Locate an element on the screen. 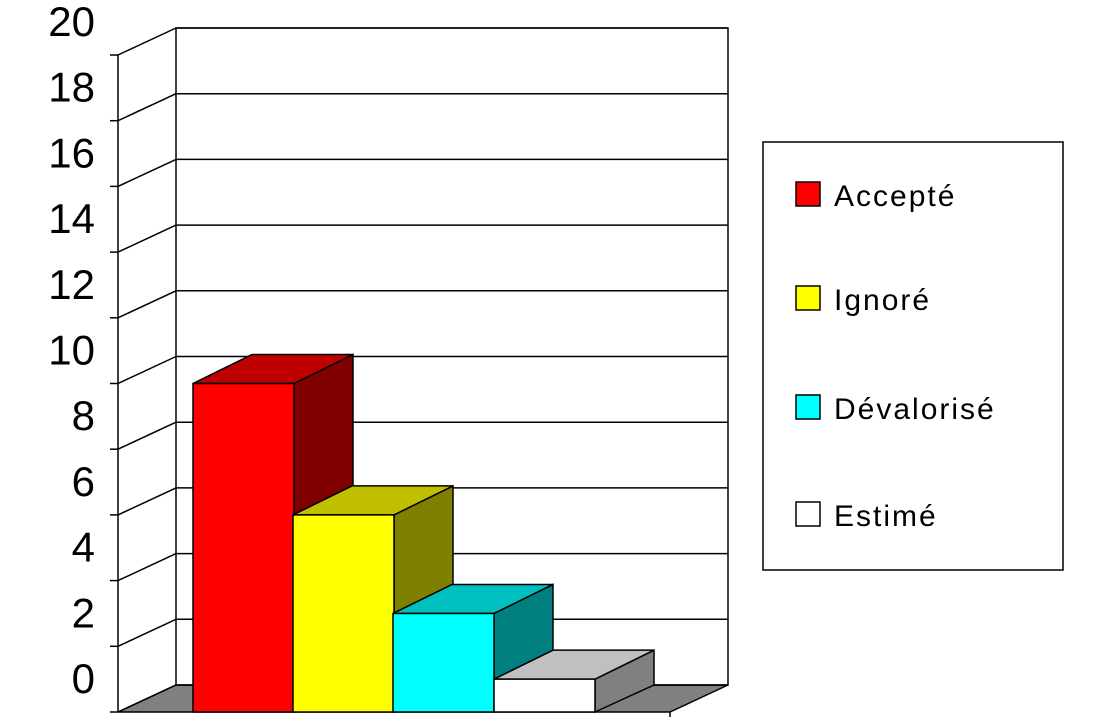 The image size is (1095, 717). legend-item: Ignoré is located at coordinates (863, 300).